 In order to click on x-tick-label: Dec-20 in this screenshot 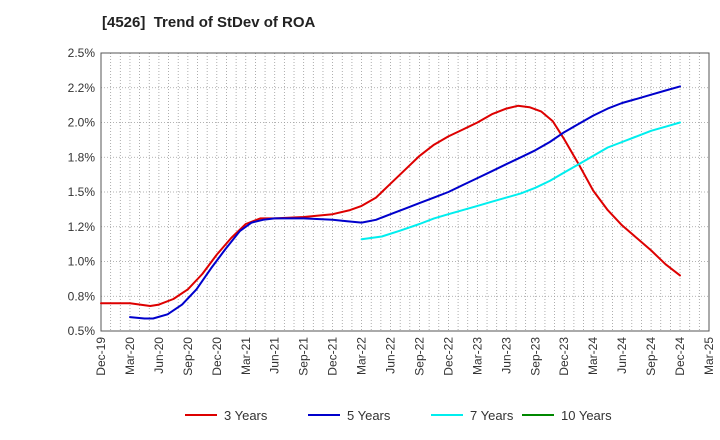, I will do `click(217, 356)`.